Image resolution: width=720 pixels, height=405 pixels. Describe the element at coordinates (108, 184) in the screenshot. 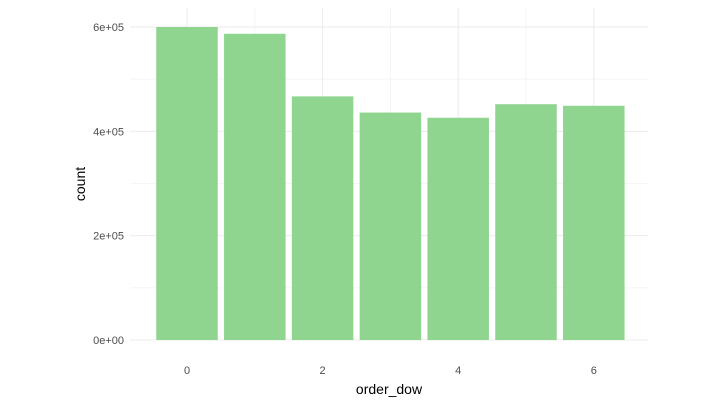

I see `y-tick-labels: 0e+00 2e+05 4e+05 6e+05` at that location.